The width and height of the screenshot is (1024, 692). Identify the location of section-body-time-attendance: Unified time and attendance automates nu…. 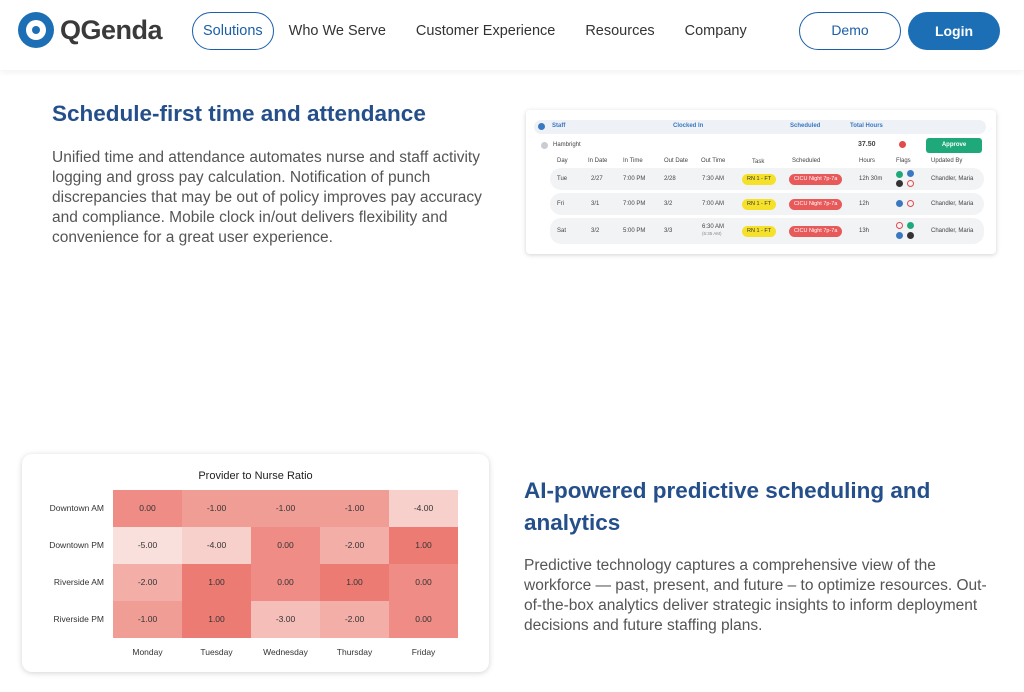
(267, 197).